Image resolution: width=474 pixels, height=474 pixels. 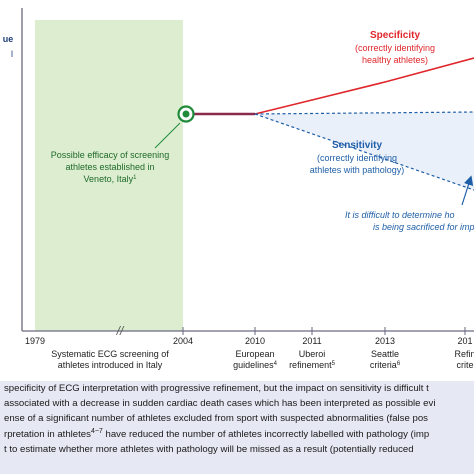 I want to click on sensitivity-cone, so click(x=364, y=151).